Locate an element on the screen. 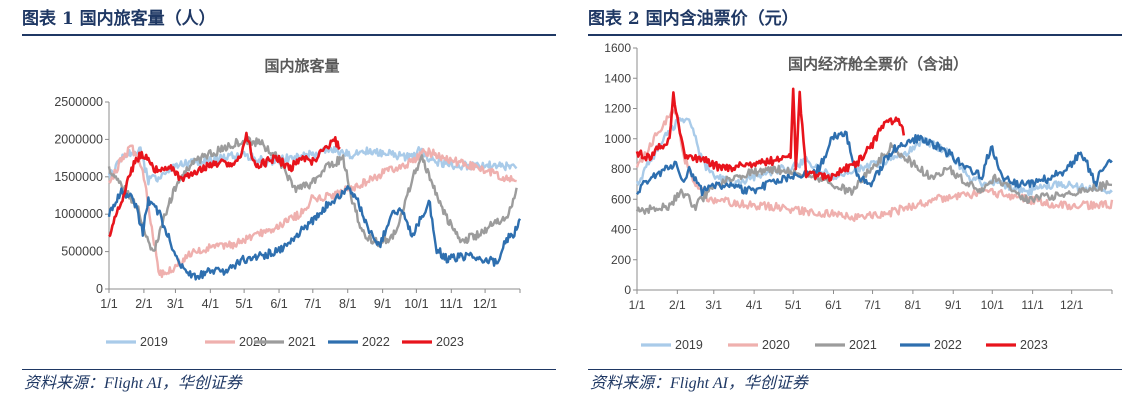 The image size is (1129, 404). series-line-2020 is located at coordinates (312, 211).